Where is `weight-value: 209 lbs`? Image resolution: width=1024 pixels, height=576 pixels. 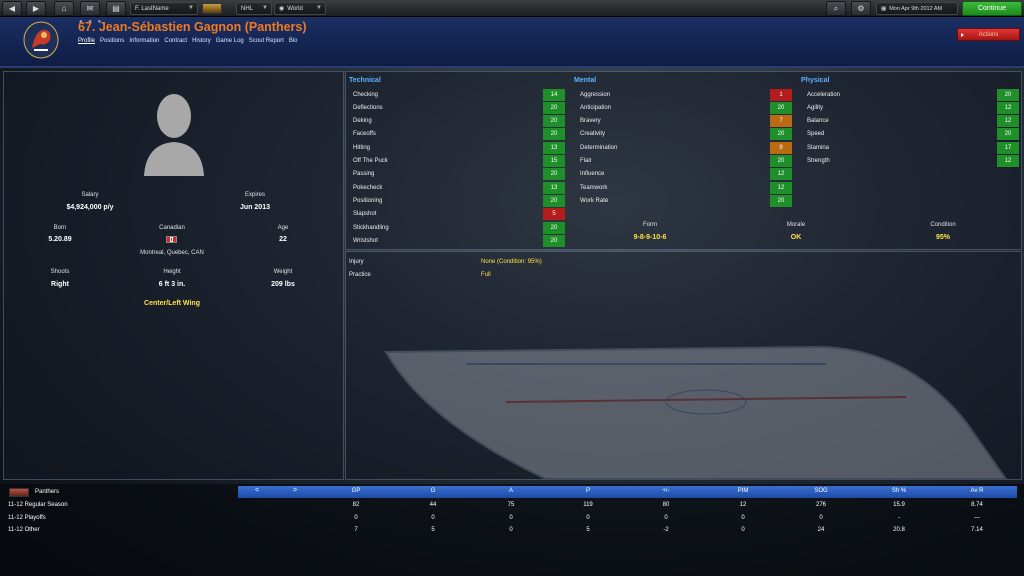
weight-value: 209 lbs is located at coordinates (283, 284).